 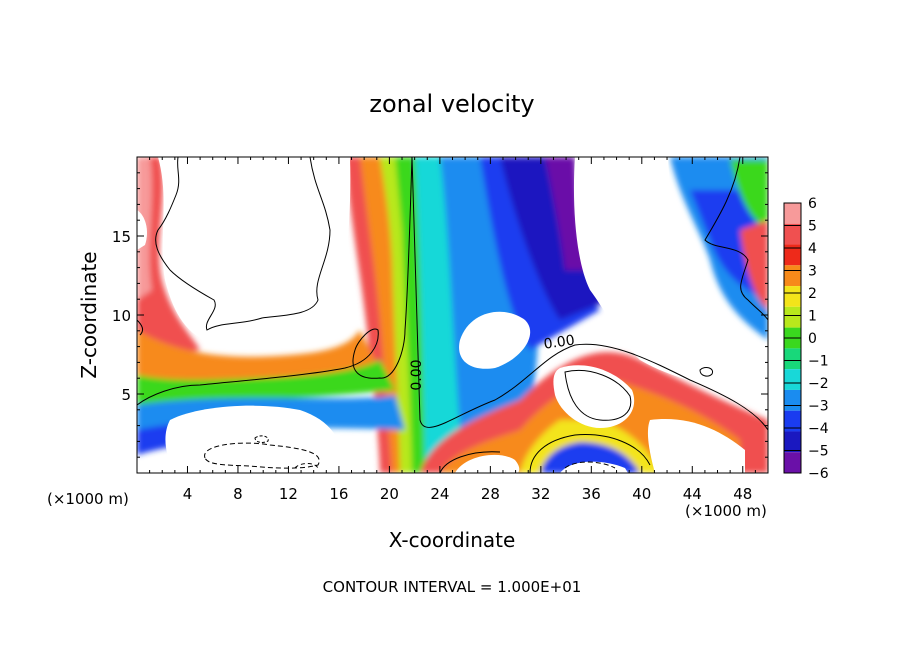 What do you see at coordinates (818, 407) in the screenshot?
I see `colorbar-label: −3` at bounding box center [818, 407].